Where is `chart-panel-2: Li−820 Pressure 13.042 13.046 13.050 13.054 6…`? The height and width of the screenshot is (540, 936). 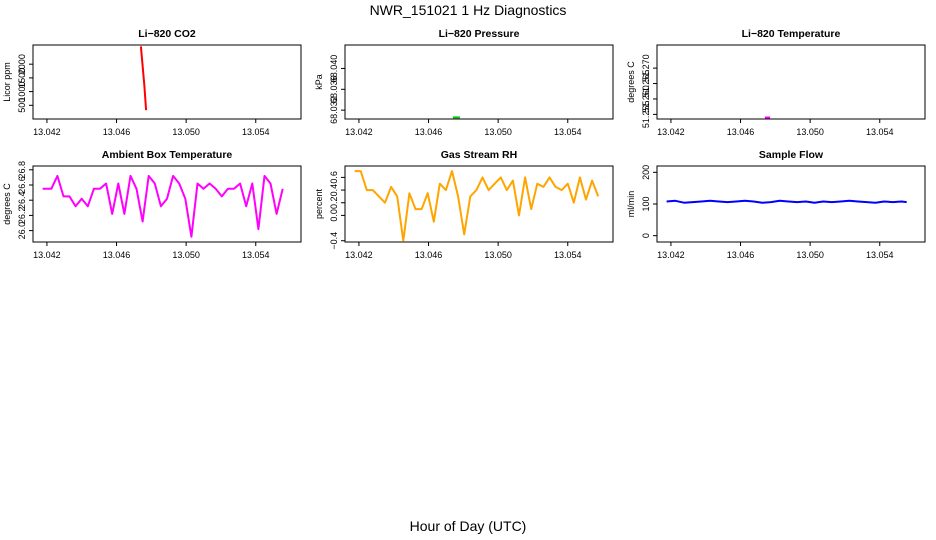
chart-panel-2: Li−820 Pressure 13.042 13.046 13.050 13.054 6… is located at coordinates (464, 82).